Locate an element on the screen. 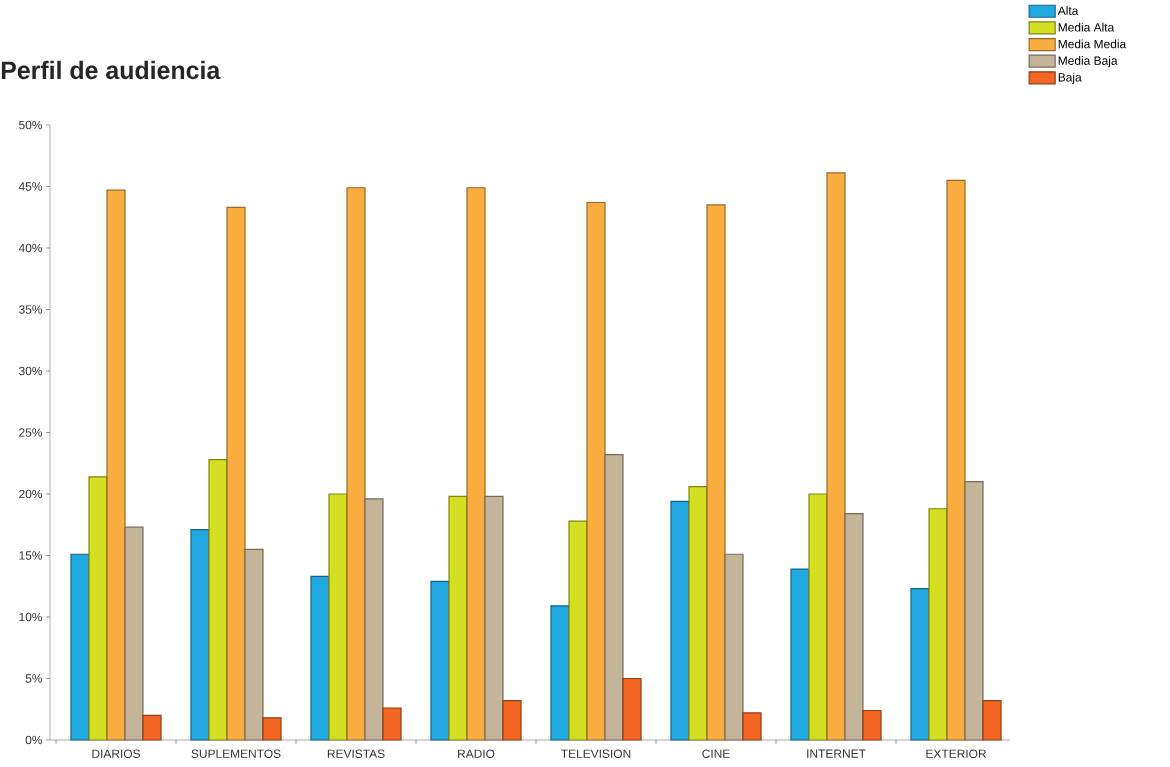  y-tick-label: 50% is located at coordinates (31, 125).